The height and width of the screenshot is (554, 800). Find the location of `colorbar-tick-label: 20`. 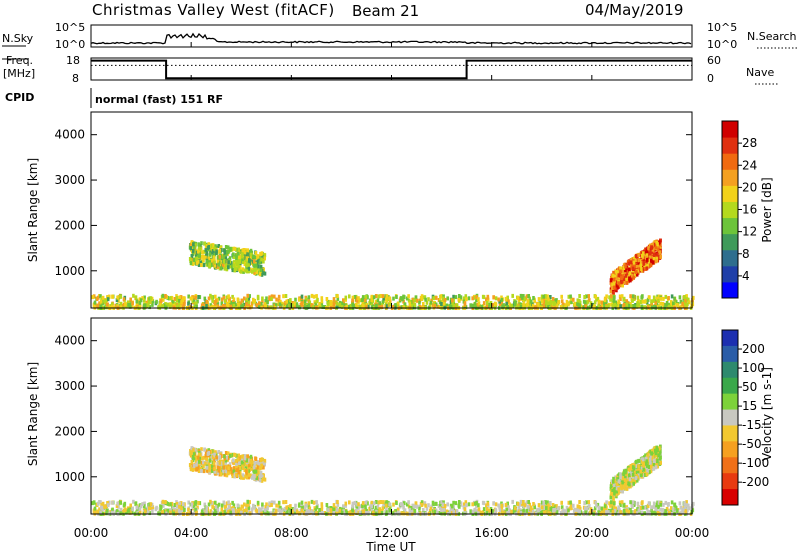

colorbar-tick-label: 20 is located at coordinates (749, 187).